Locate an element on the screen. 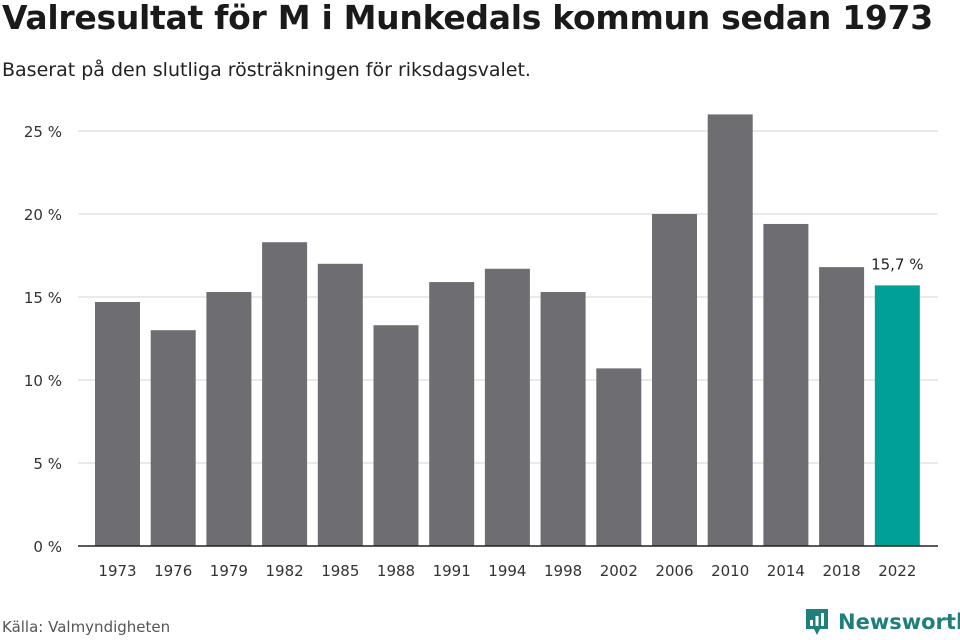  x-tick-label: 1988 is located at coordinates (396, 571).